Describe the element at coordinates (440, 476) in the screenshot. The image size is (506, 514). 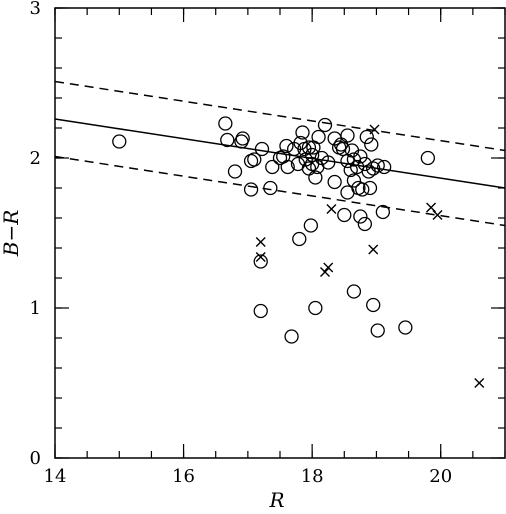
I see `x-tick-label: 20` at that location.